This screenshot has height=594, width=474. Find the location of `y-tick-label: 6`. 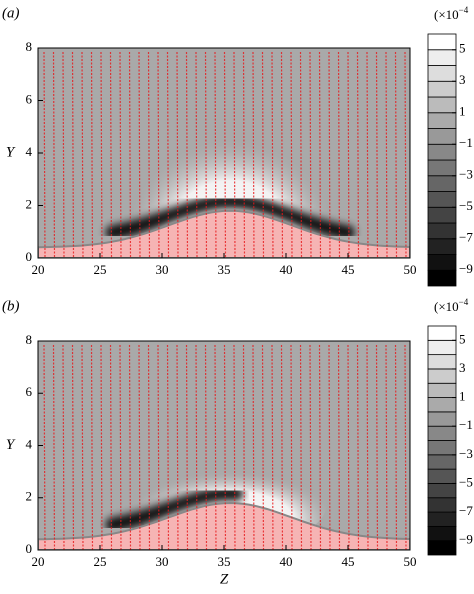

y-tick-label: 6 is located at coordinates (29, 391).